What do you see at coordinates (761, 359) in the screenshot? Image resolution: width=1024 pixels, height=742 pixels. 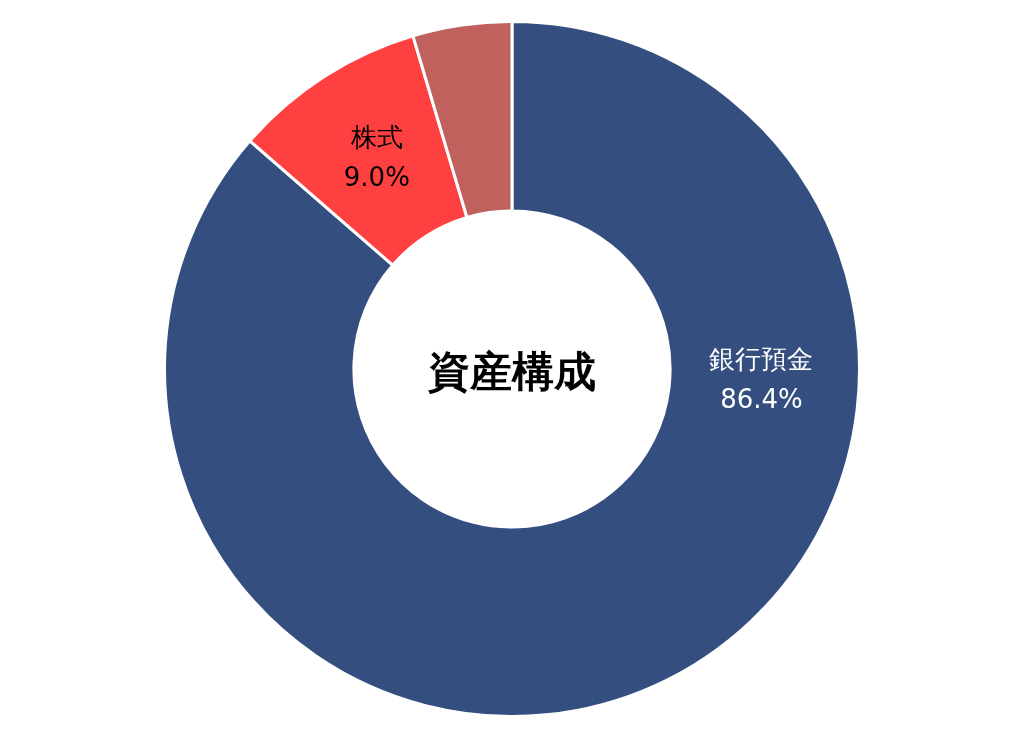 I see `slice-label: 銀行預金` at bounding box center [761, 359].